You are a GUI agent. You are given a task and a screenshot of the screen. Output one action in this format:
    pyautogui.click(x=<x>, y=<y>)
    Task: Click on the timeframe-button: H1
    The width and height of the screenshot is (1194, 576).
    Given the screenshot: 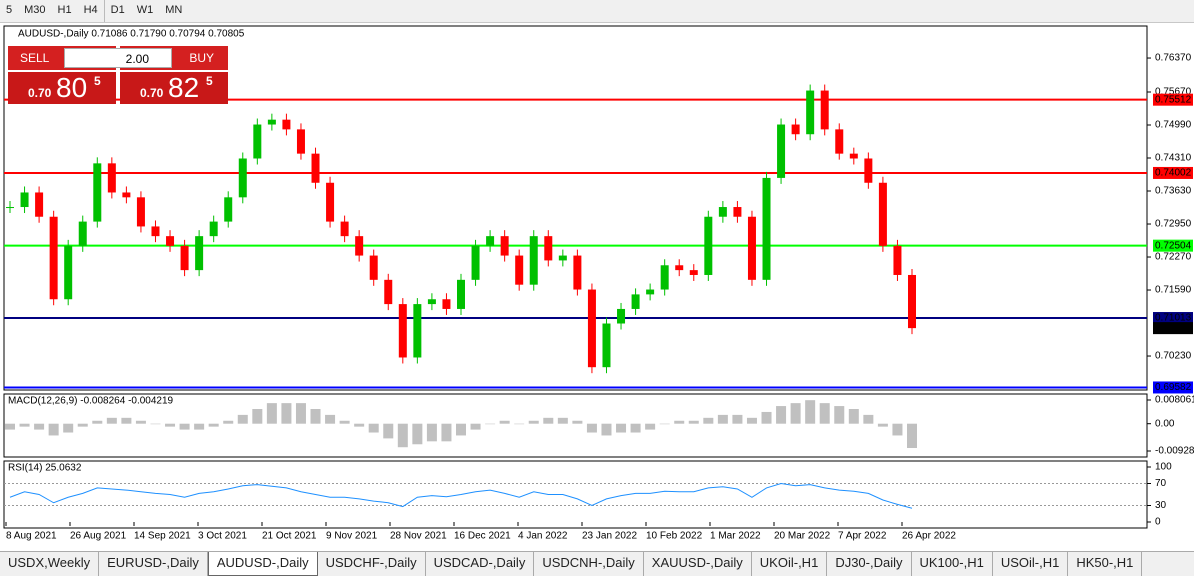 What is the action you would take?
    pyautogui.click(x=64, y=10)
    